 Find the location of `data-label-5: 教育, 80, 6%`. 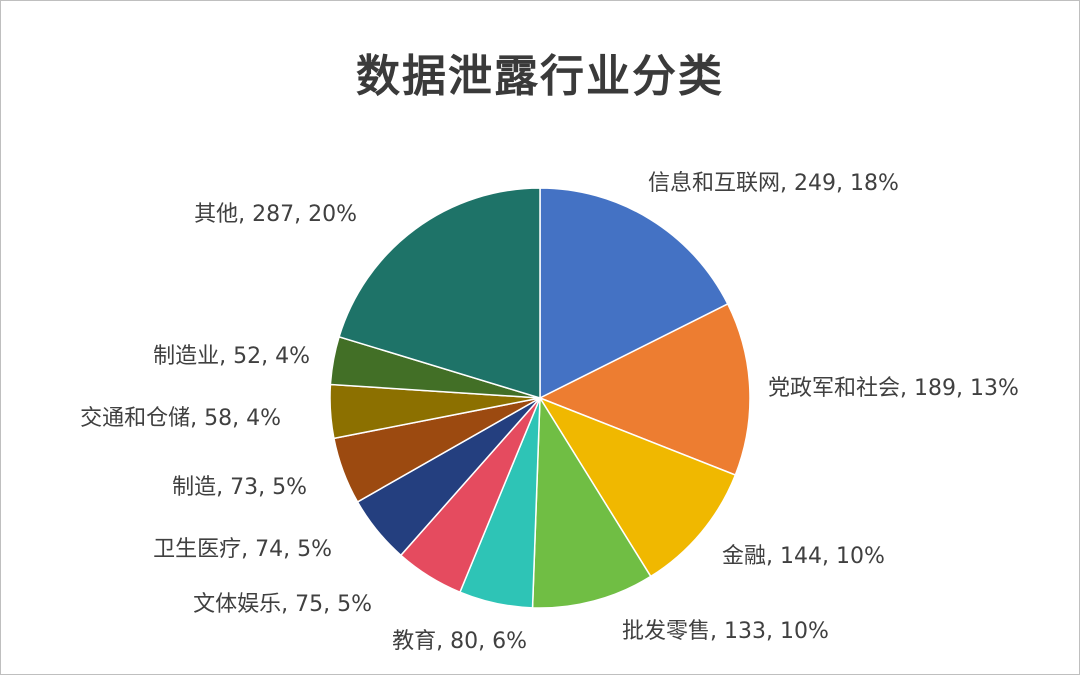

data-label-5: 教育, 80, 6% is located at coordinates (459, 641).